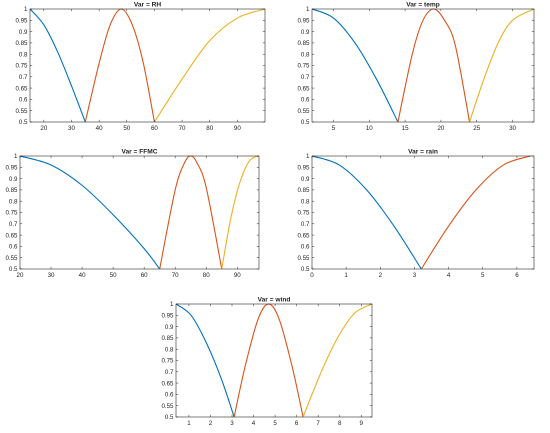  I want to click on x-tick-label: 1, so click(189, 423).